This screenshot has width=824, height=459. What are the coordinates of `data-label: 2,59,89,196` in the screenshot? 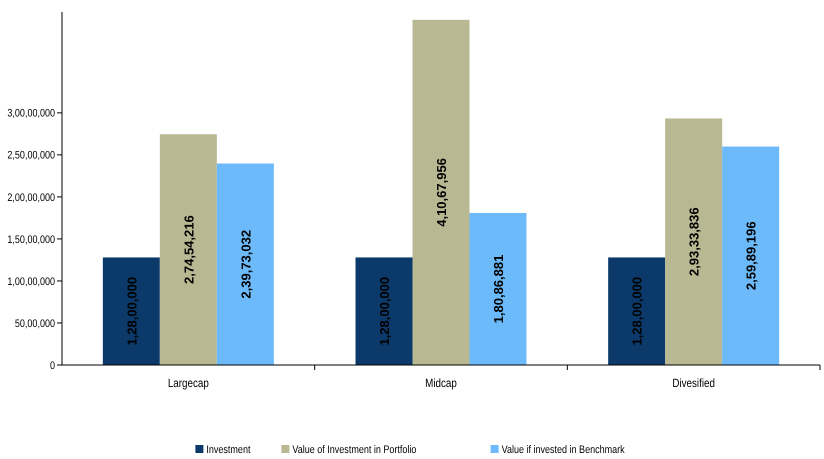 It's located at (751, 255).